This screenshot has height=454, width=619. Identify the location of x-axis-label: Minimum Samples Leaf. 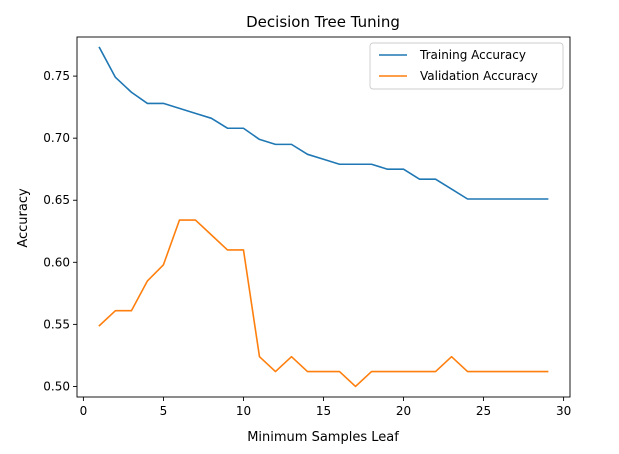
(323, 437).